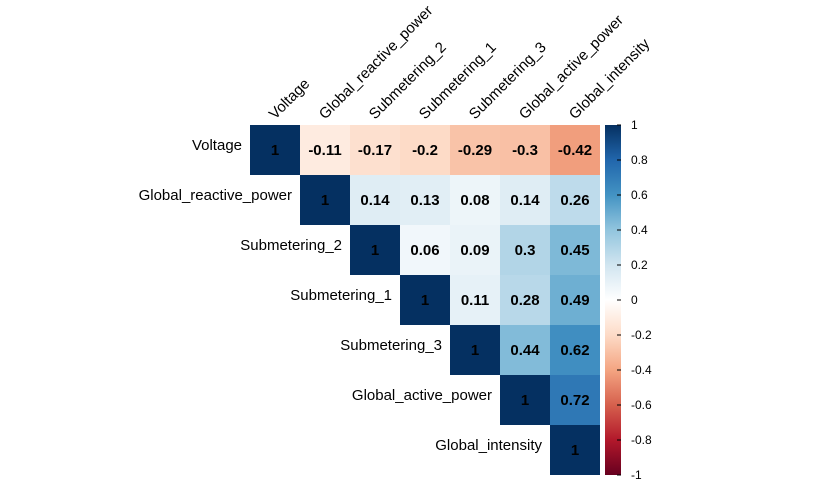 This screenshot has width=831, height=491. I want to click on cell-value-1-4: 0.08, so click(474, 200).